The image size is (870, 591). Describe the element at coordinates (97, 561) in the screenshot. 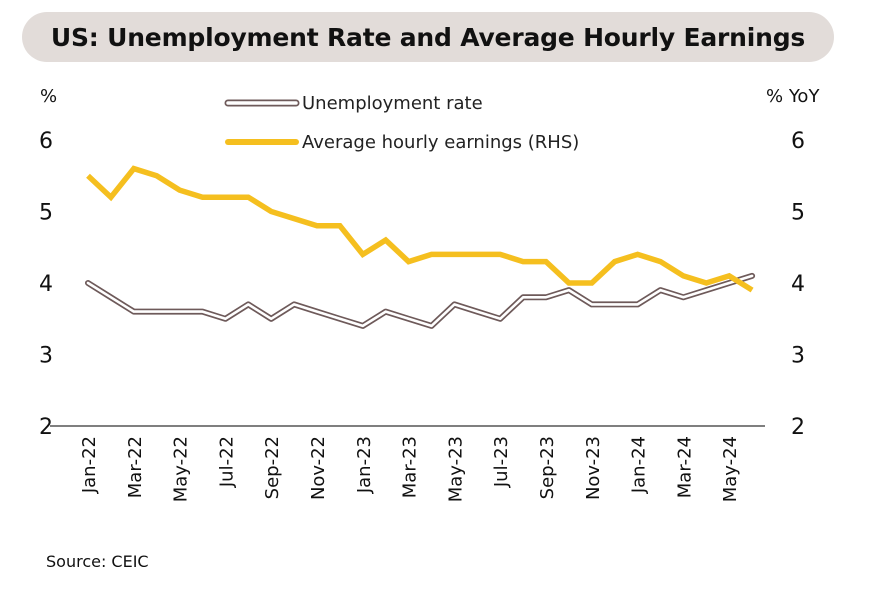

I see `source-note: Source: CEIC` at that location.